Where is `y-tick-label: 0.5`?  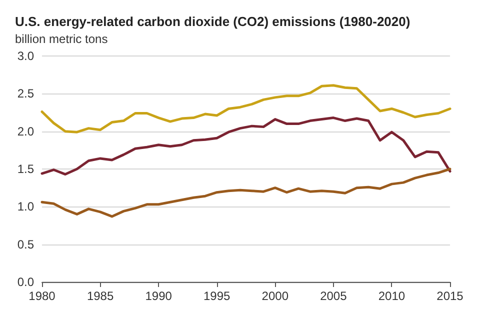 y-tick-label: 0.5 is located at coordinates (25, 244).